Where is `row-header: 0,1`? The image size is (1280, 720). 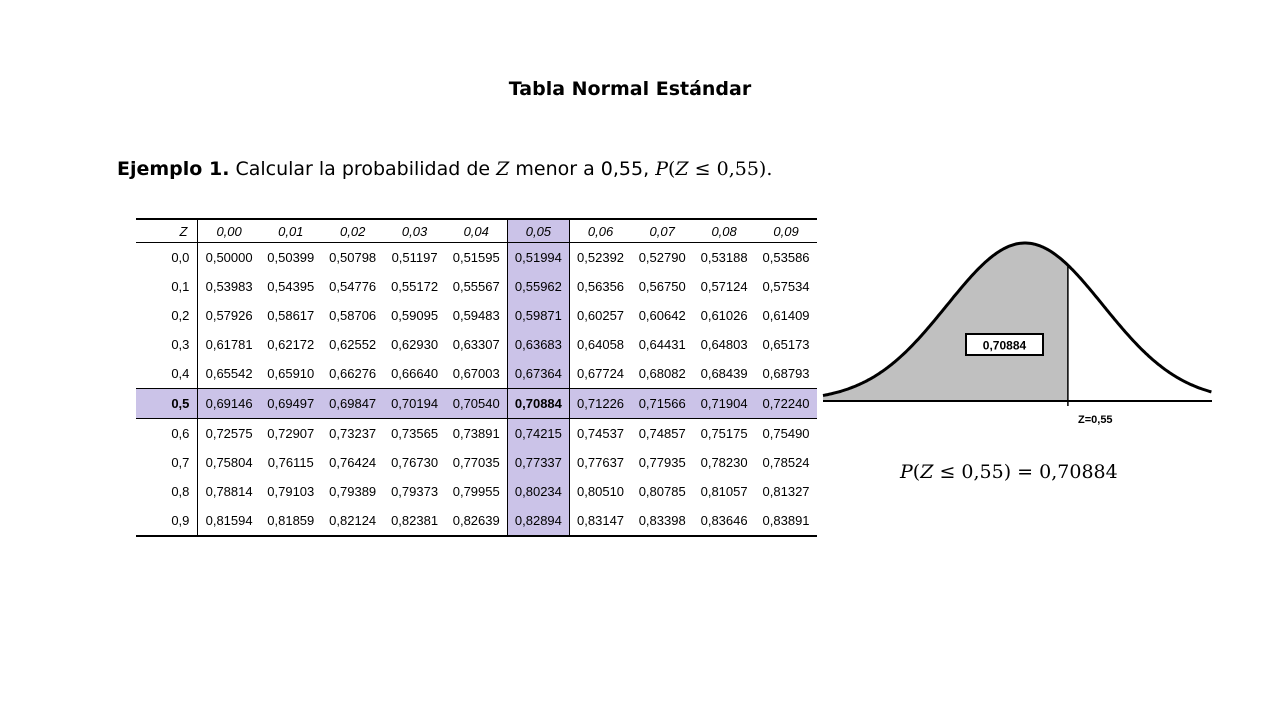
row-header: 0,1 is located at coordinates (167, 286).